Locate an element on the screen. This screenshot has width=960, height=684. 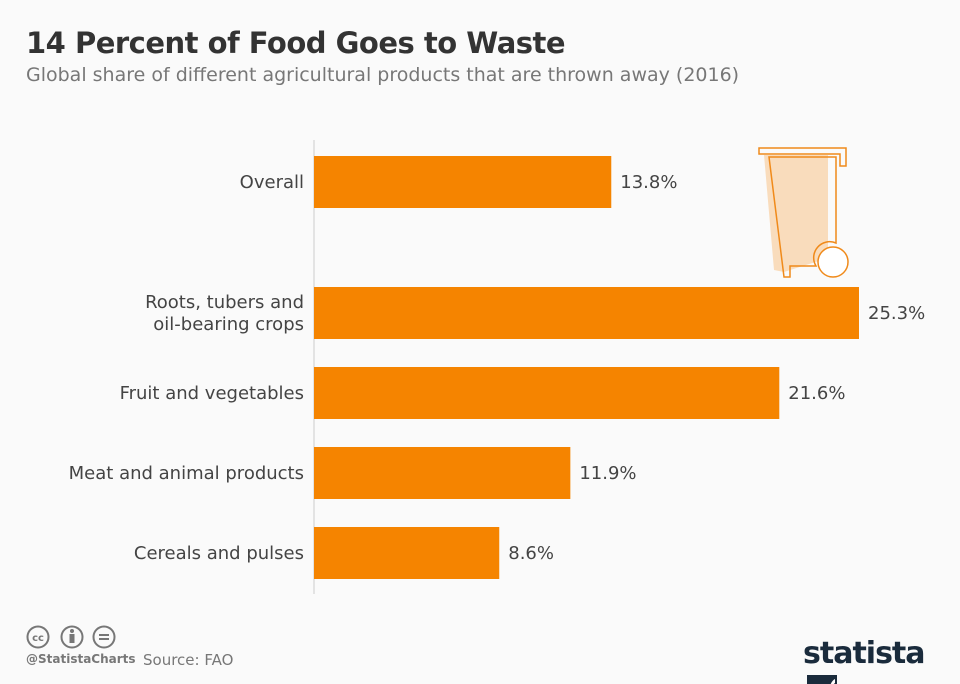
statista-logo: statista is located at coordinates (881, 660).